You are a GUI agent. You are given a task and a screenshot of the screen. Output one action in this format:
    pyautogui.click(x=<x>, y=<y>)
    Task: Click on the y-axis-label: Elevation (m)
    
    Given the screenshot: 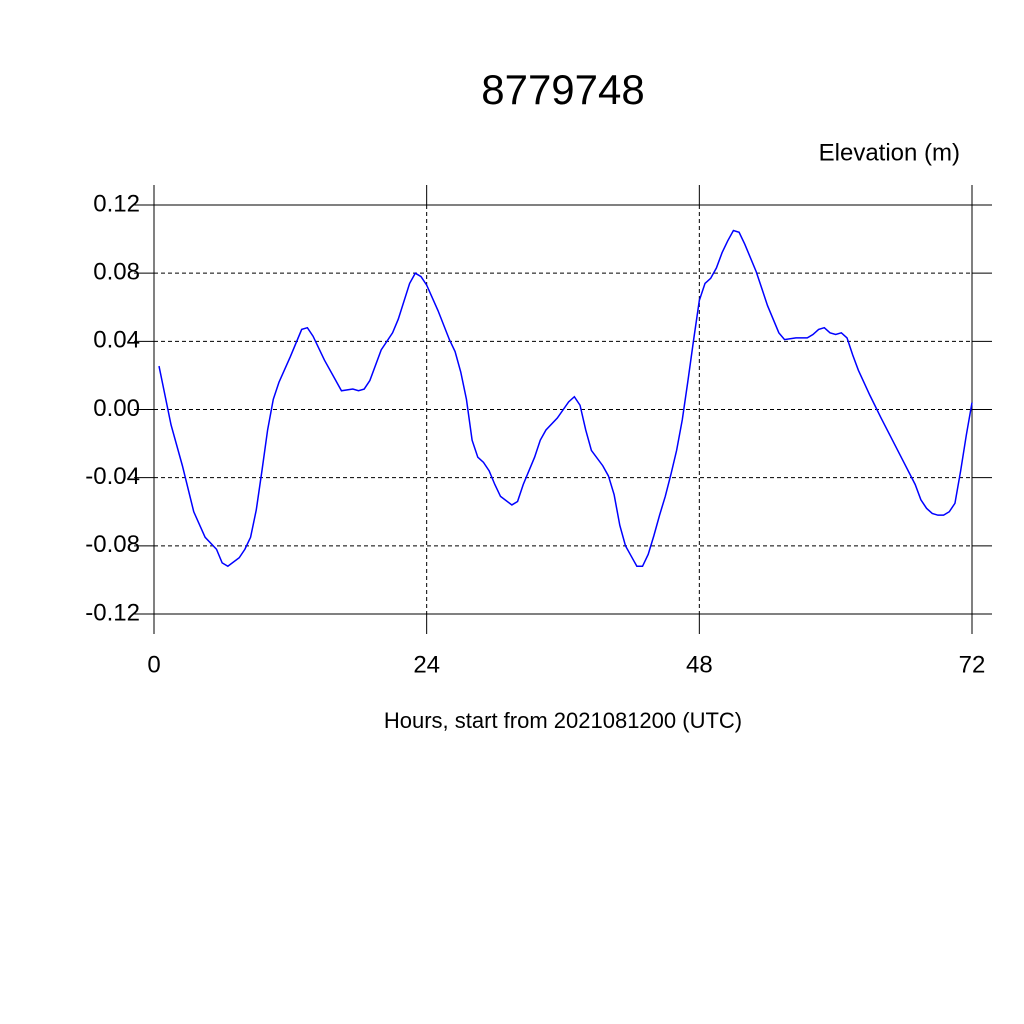 What is the action you would take?
    pyautogui.click(x=889, y=152)
    